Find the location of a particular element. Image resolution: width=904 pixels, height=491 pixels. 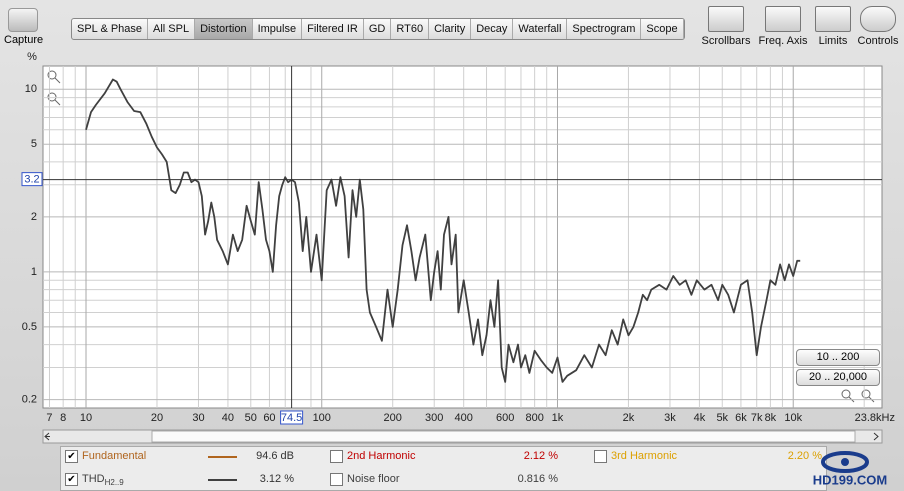

legend-value: 2.20 % is located at coordinates (804, 456).